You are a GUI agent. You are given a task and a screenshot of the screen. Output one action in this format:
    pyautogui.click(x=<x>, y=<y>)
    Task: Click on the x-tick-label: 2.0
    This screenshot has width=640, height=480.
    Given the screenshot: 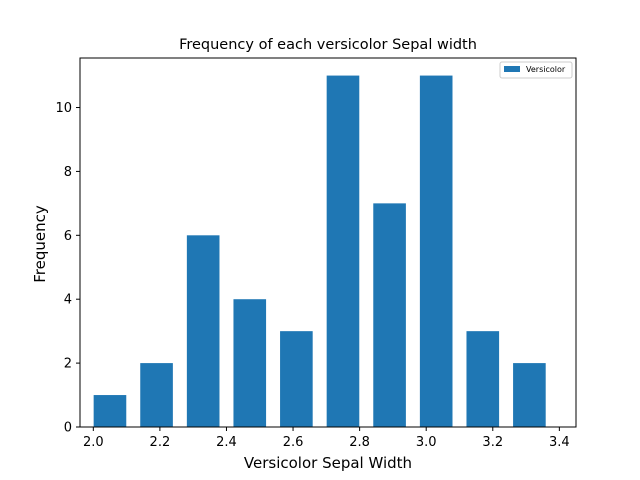 What is the action you would take?
    pyautogui.click(x=93, y=442)
    